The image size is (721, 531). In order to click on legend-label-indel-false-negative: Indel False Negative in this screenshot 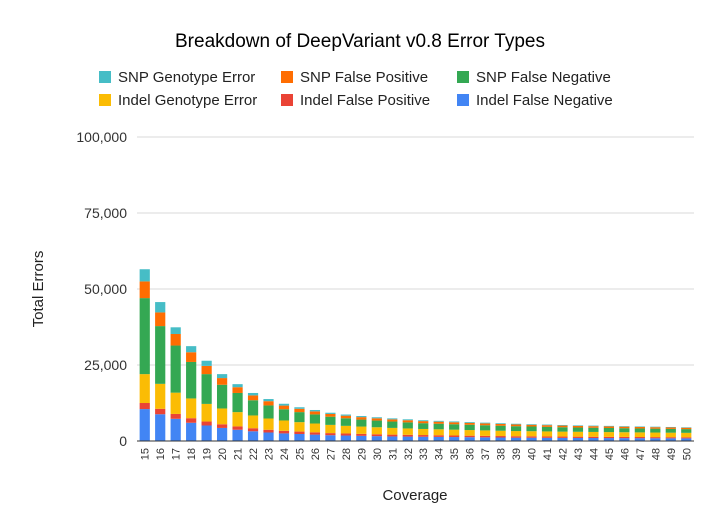, I will do `click(544, 100)`.